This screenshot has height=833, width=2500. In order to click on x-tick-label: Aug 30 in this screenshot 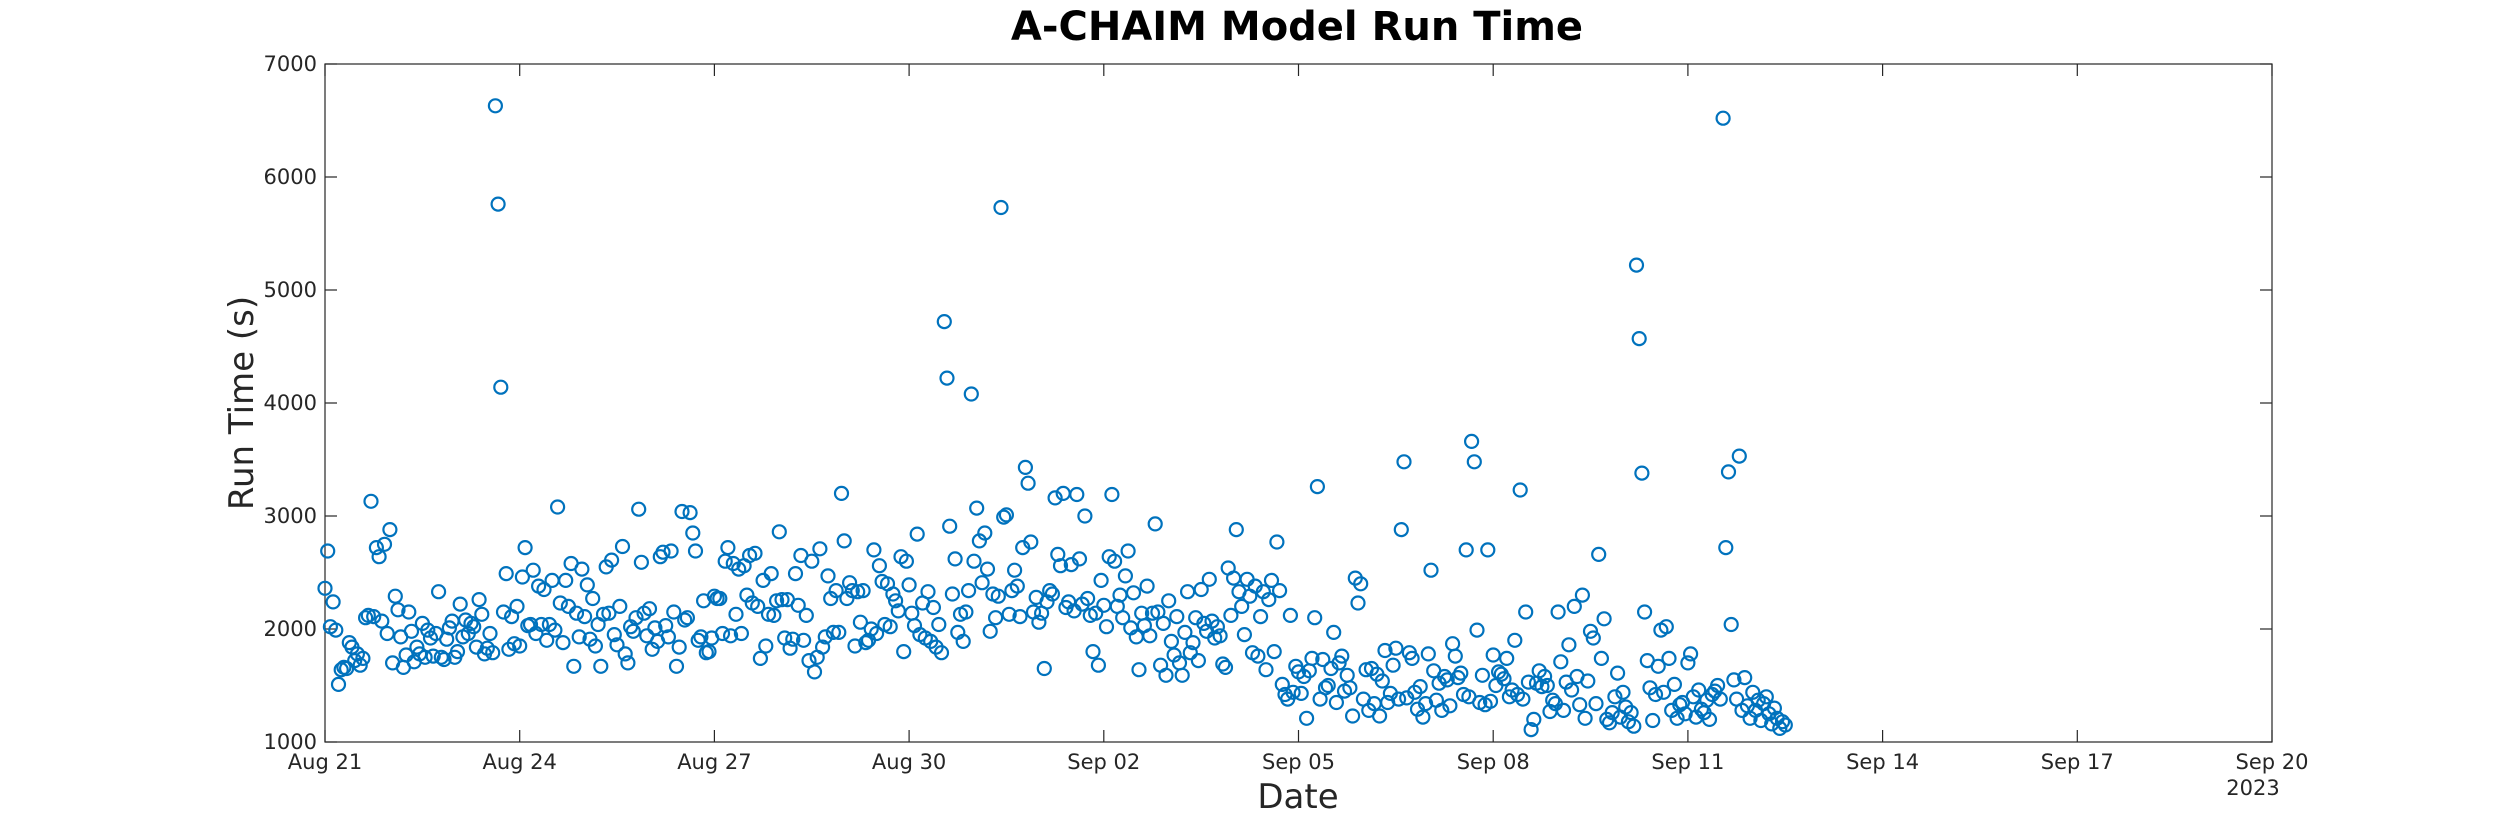, I will do `click(909, 762)`.